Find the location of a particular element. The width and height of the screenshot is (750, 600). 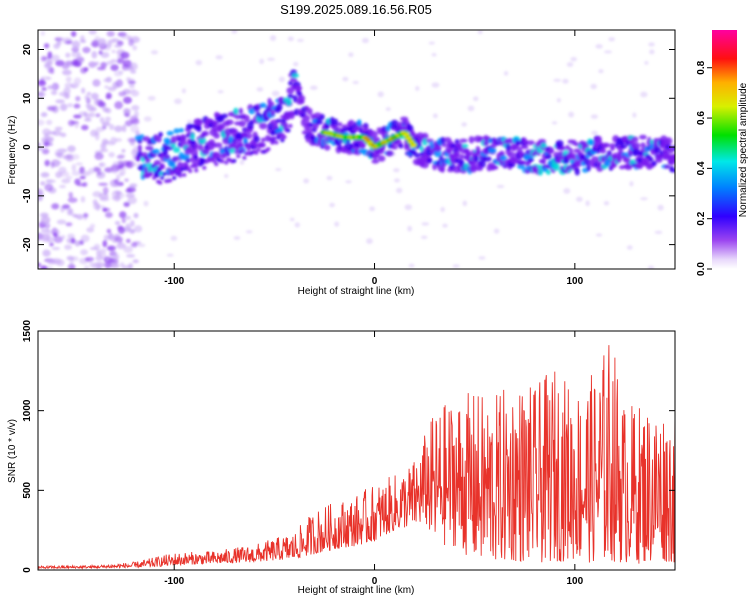

snr-y-tick-label: 500 is located at coordinates (27, 490).